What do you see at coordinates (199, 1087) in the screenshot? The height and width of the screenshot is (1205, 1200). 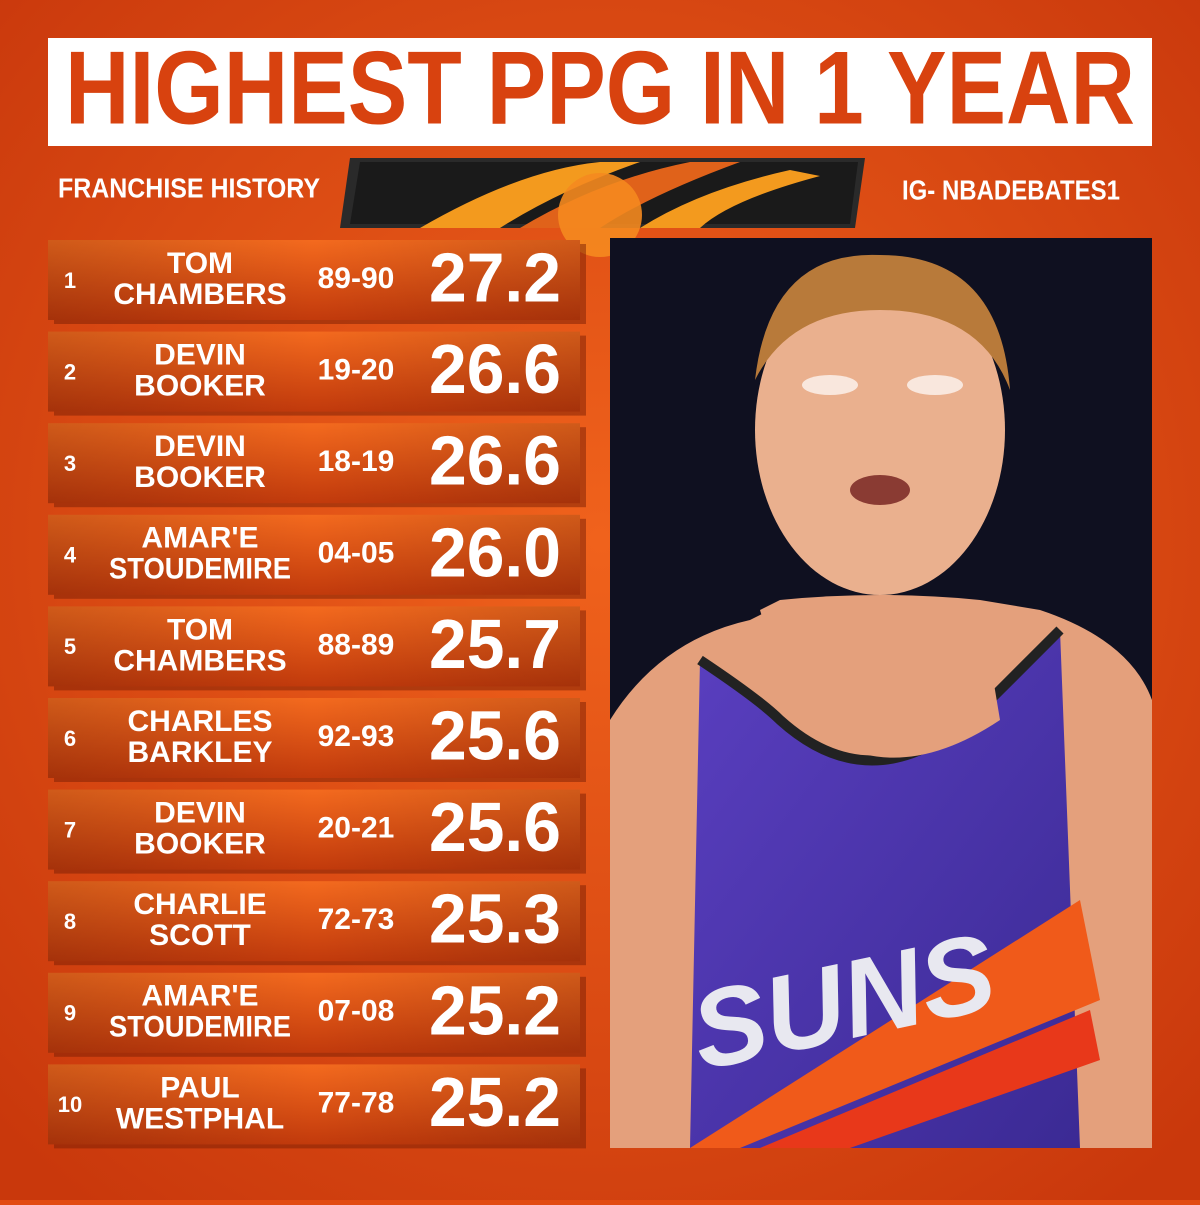 I see `player-name: PAUL` at bounding box center [199, 1087].